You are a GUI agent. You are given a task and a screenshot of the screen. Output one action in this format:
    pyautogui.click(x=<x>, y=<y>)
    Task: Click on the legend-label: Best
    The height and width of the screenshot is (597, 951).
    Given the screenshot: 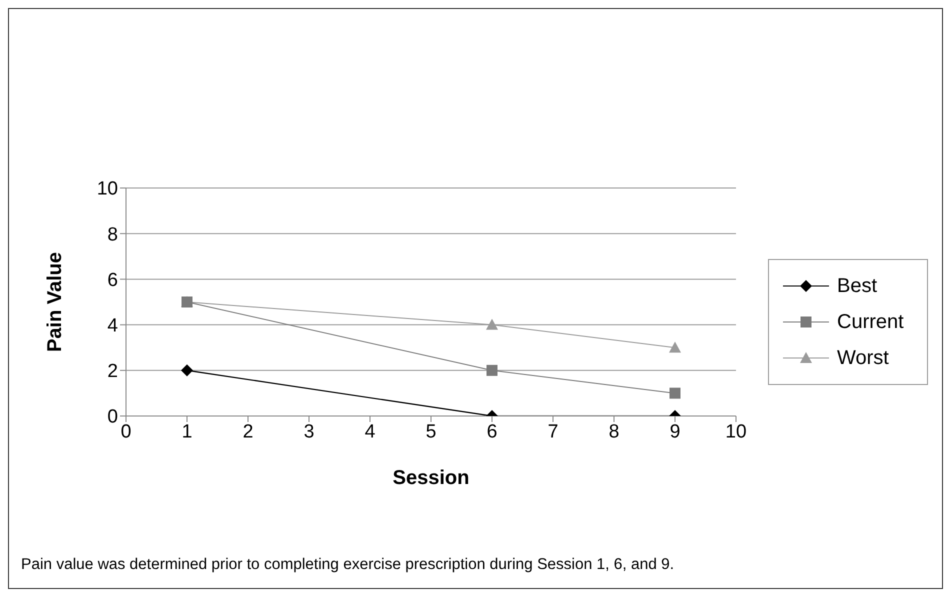 What is the action you would take?
    pyautogui.click(x=857, y=286)
    